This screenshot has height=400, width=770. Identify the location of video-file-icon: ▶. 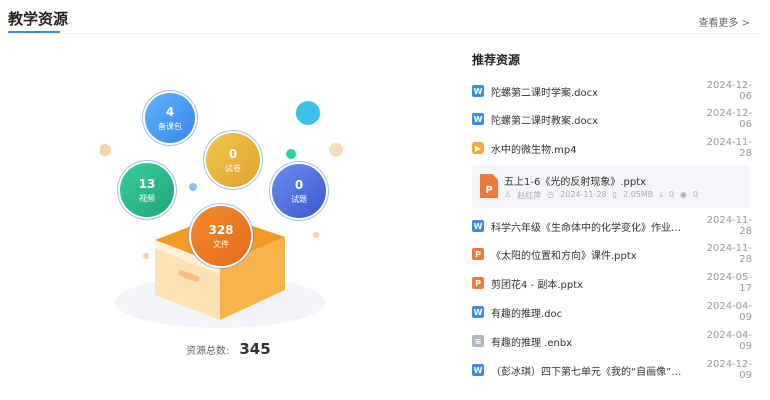
(478, 148).